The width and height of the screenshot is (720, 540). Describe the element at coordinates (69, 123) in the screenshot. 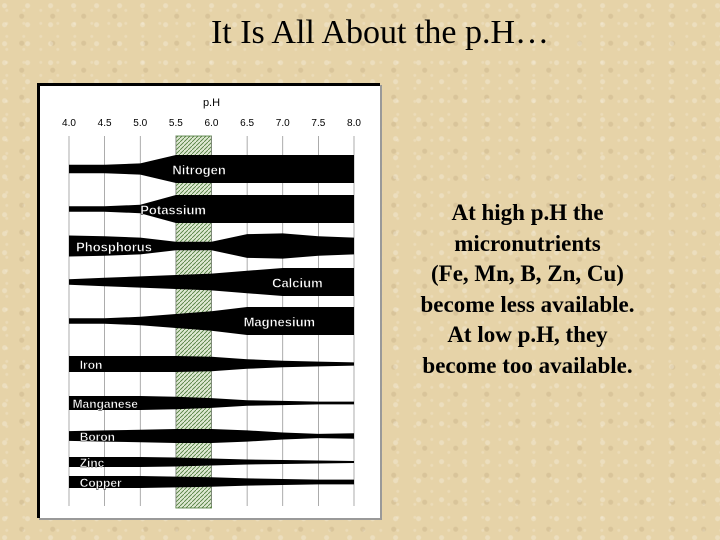

I see `tick-label: 4.0` at that location.